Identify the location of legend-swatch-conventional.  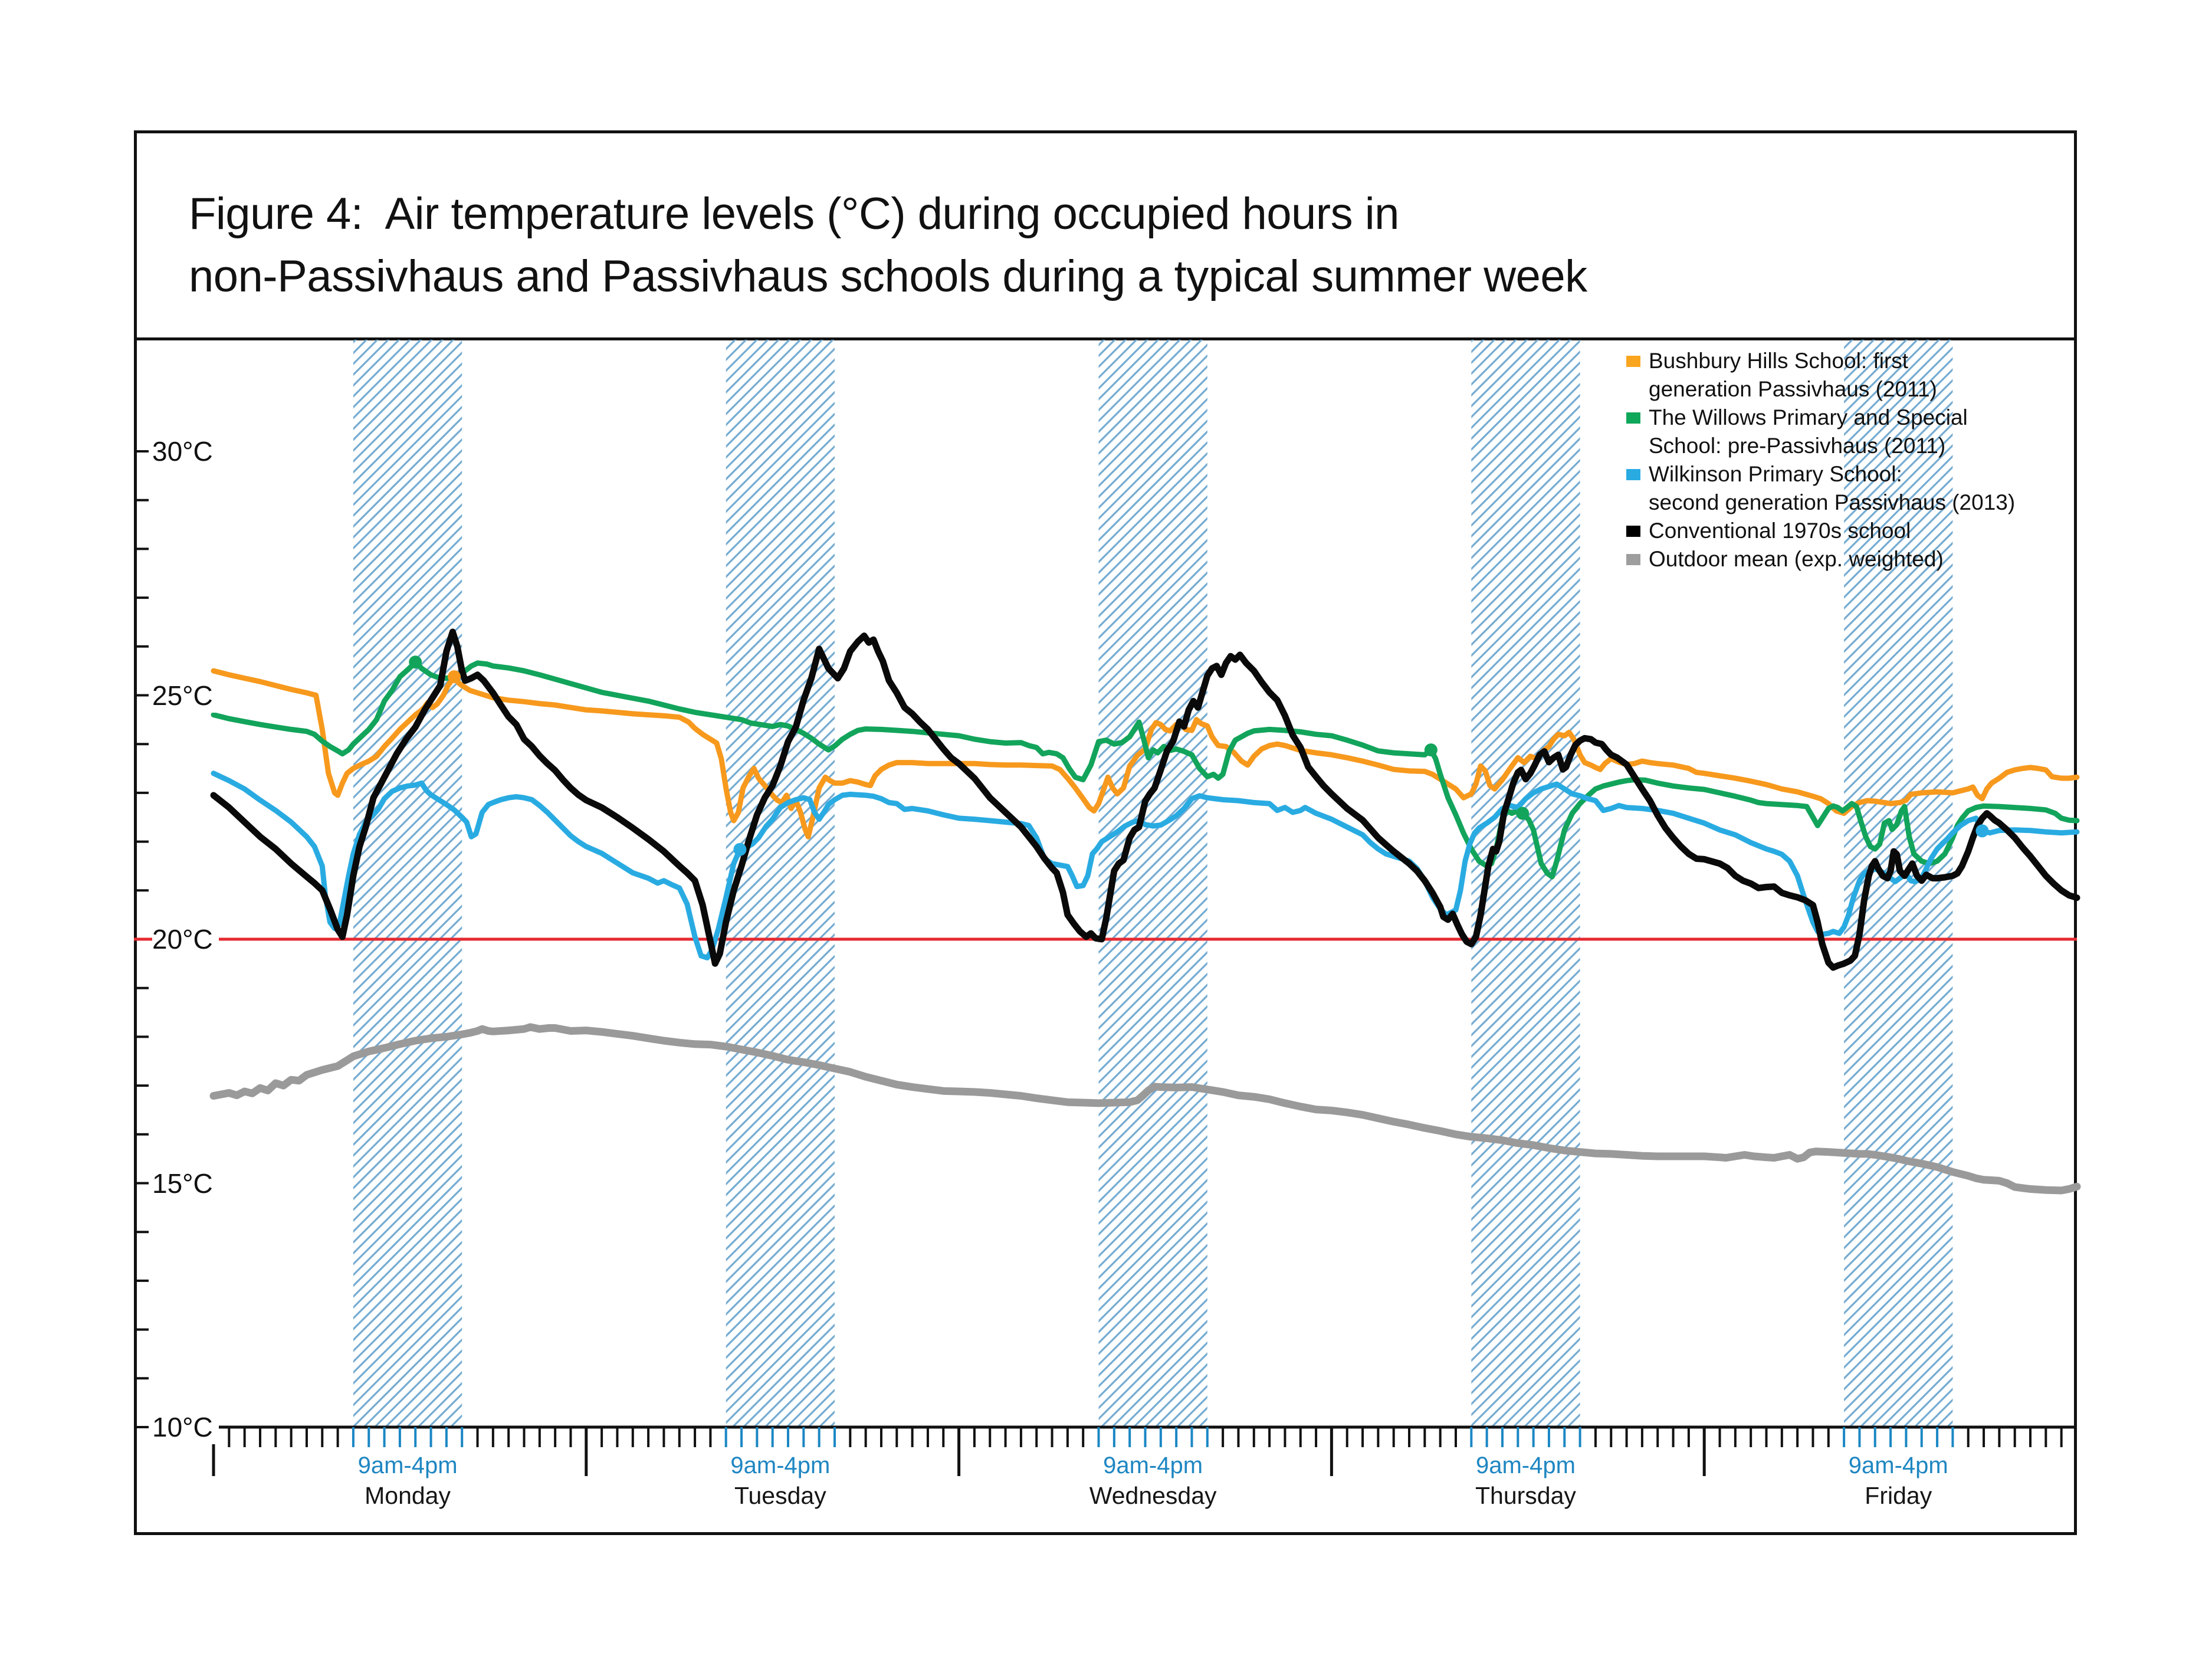
(1633, 531).